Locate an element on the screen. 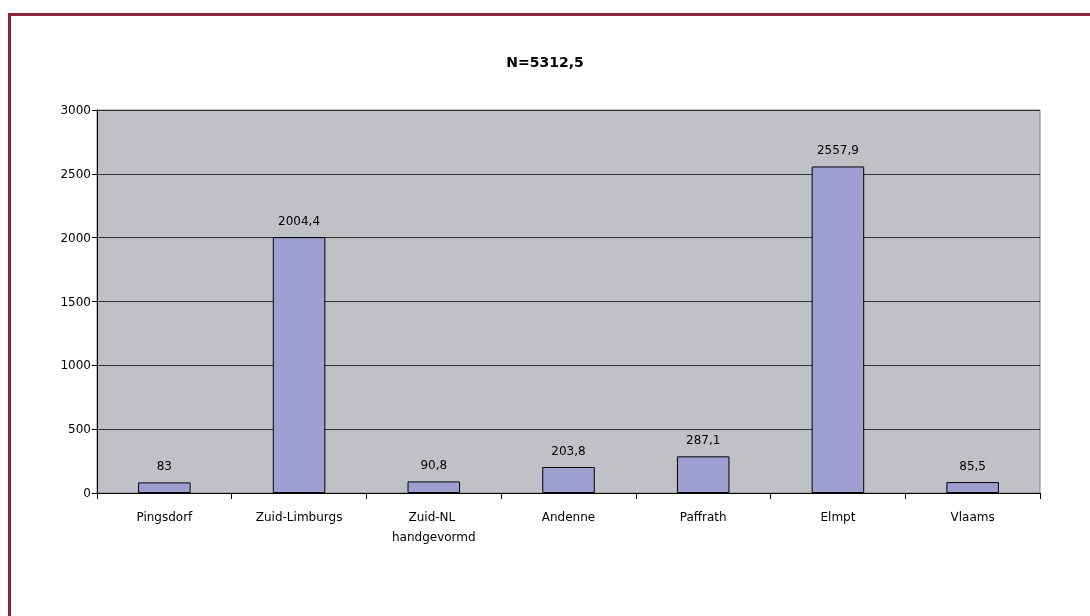 This screenshot has width=1090, height=616. y-tick-label: 2500 is located at coordinates (75, 173).